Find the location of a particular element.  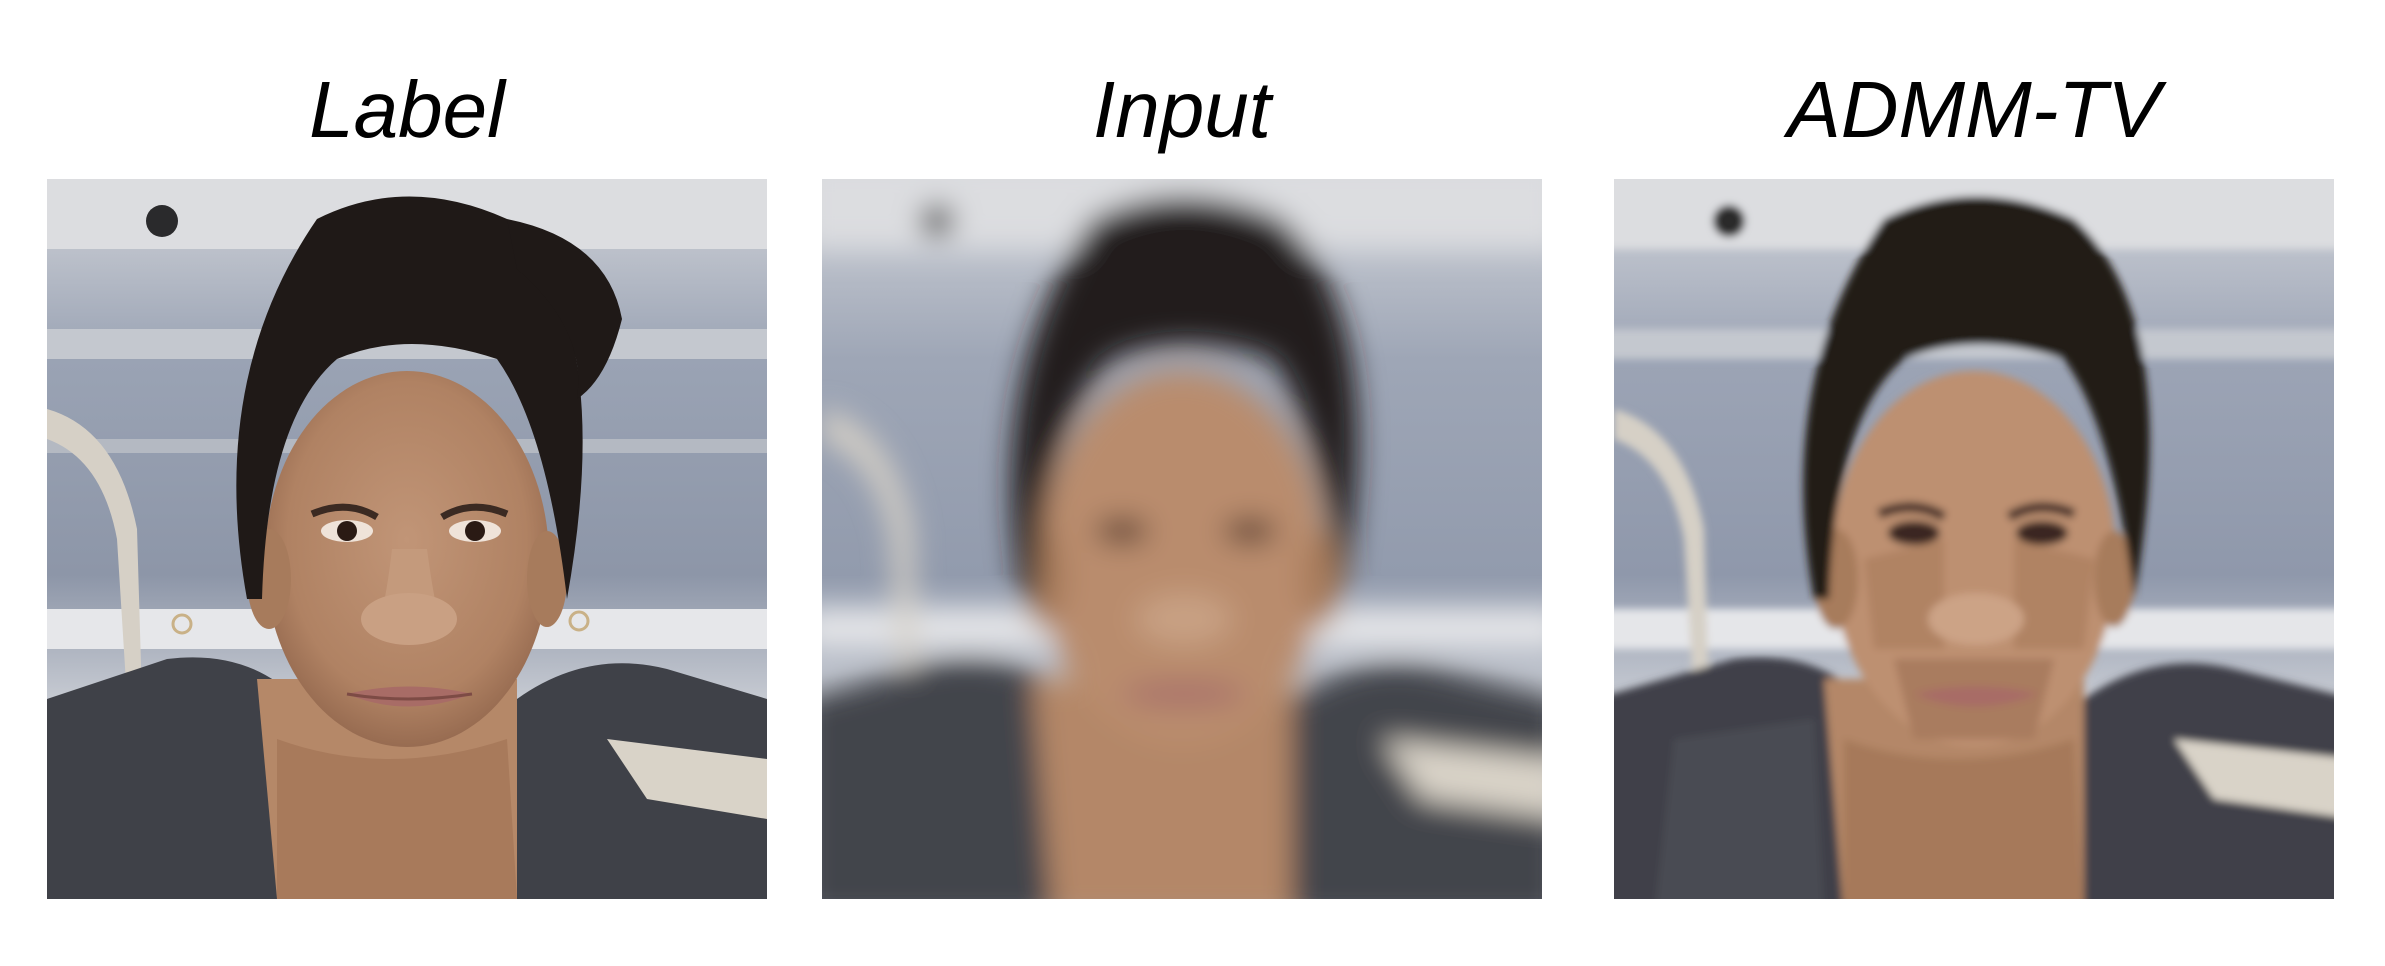

panel-title-admm-tv: ADMM-TV is located at coordinates (1974, 109).